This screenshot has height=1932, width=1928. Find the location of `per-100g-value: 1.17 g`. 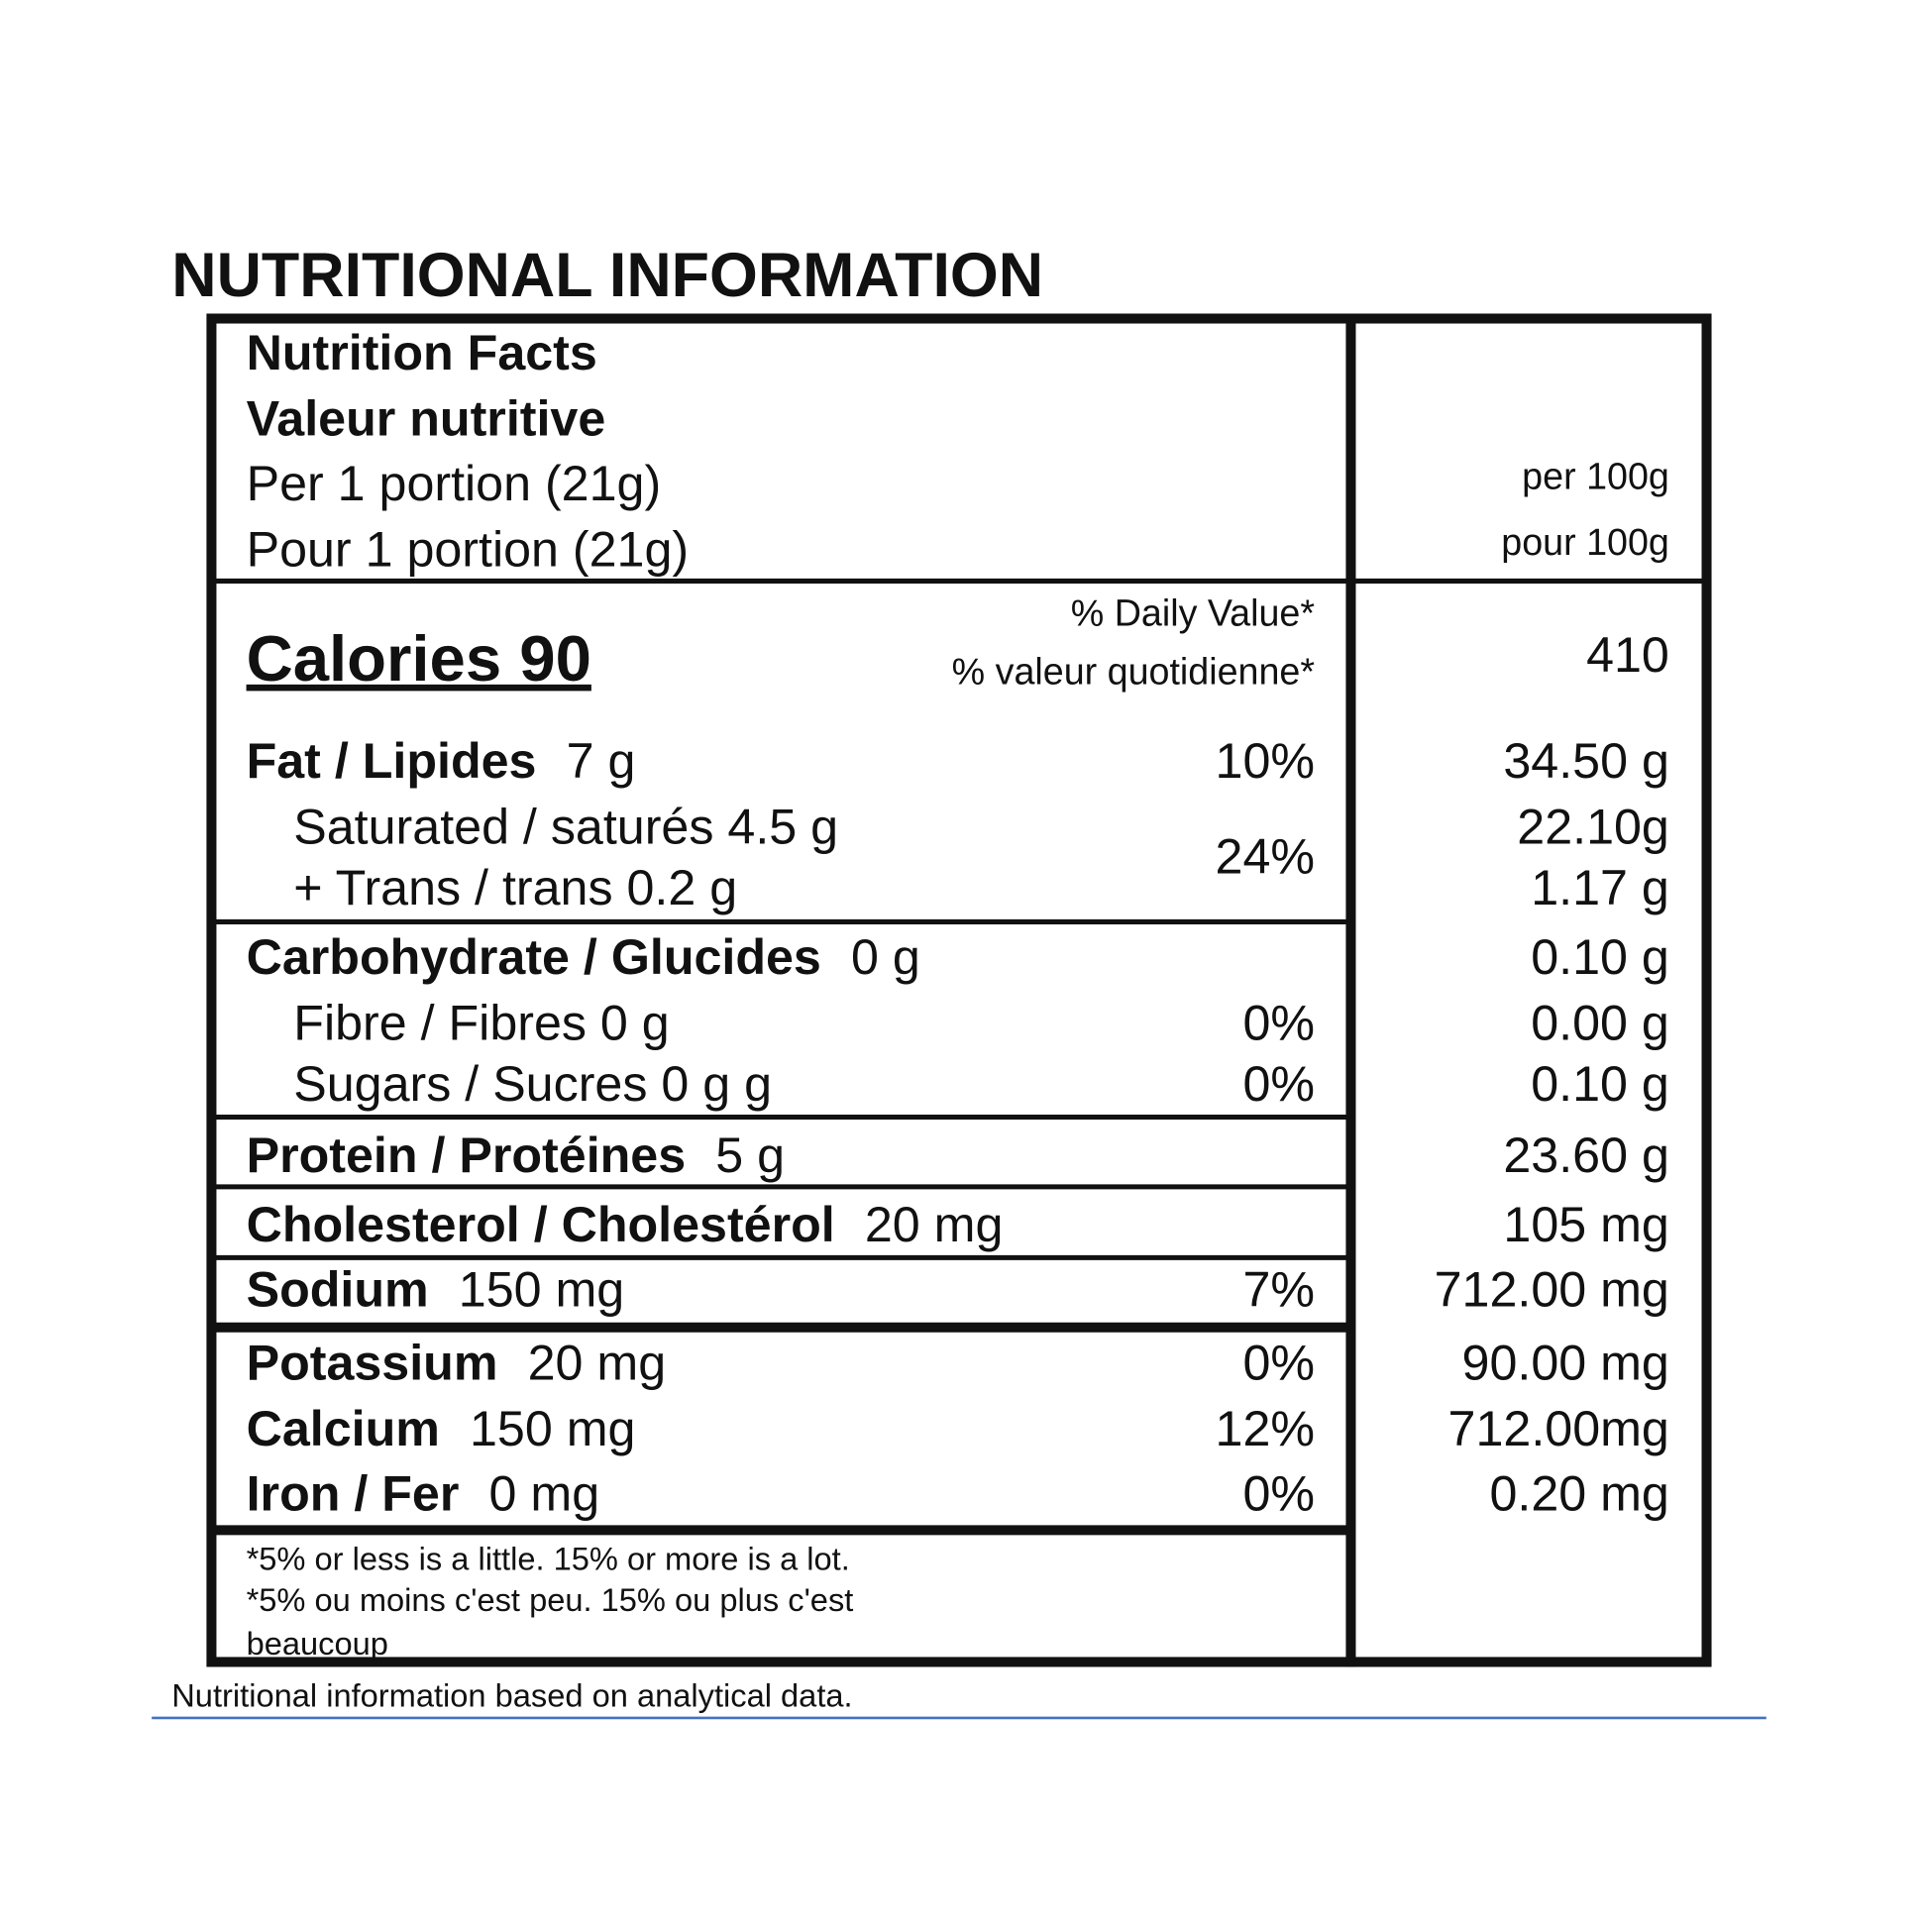

per-100g-value: 1.17 g is located at coordinates (1600, 888).